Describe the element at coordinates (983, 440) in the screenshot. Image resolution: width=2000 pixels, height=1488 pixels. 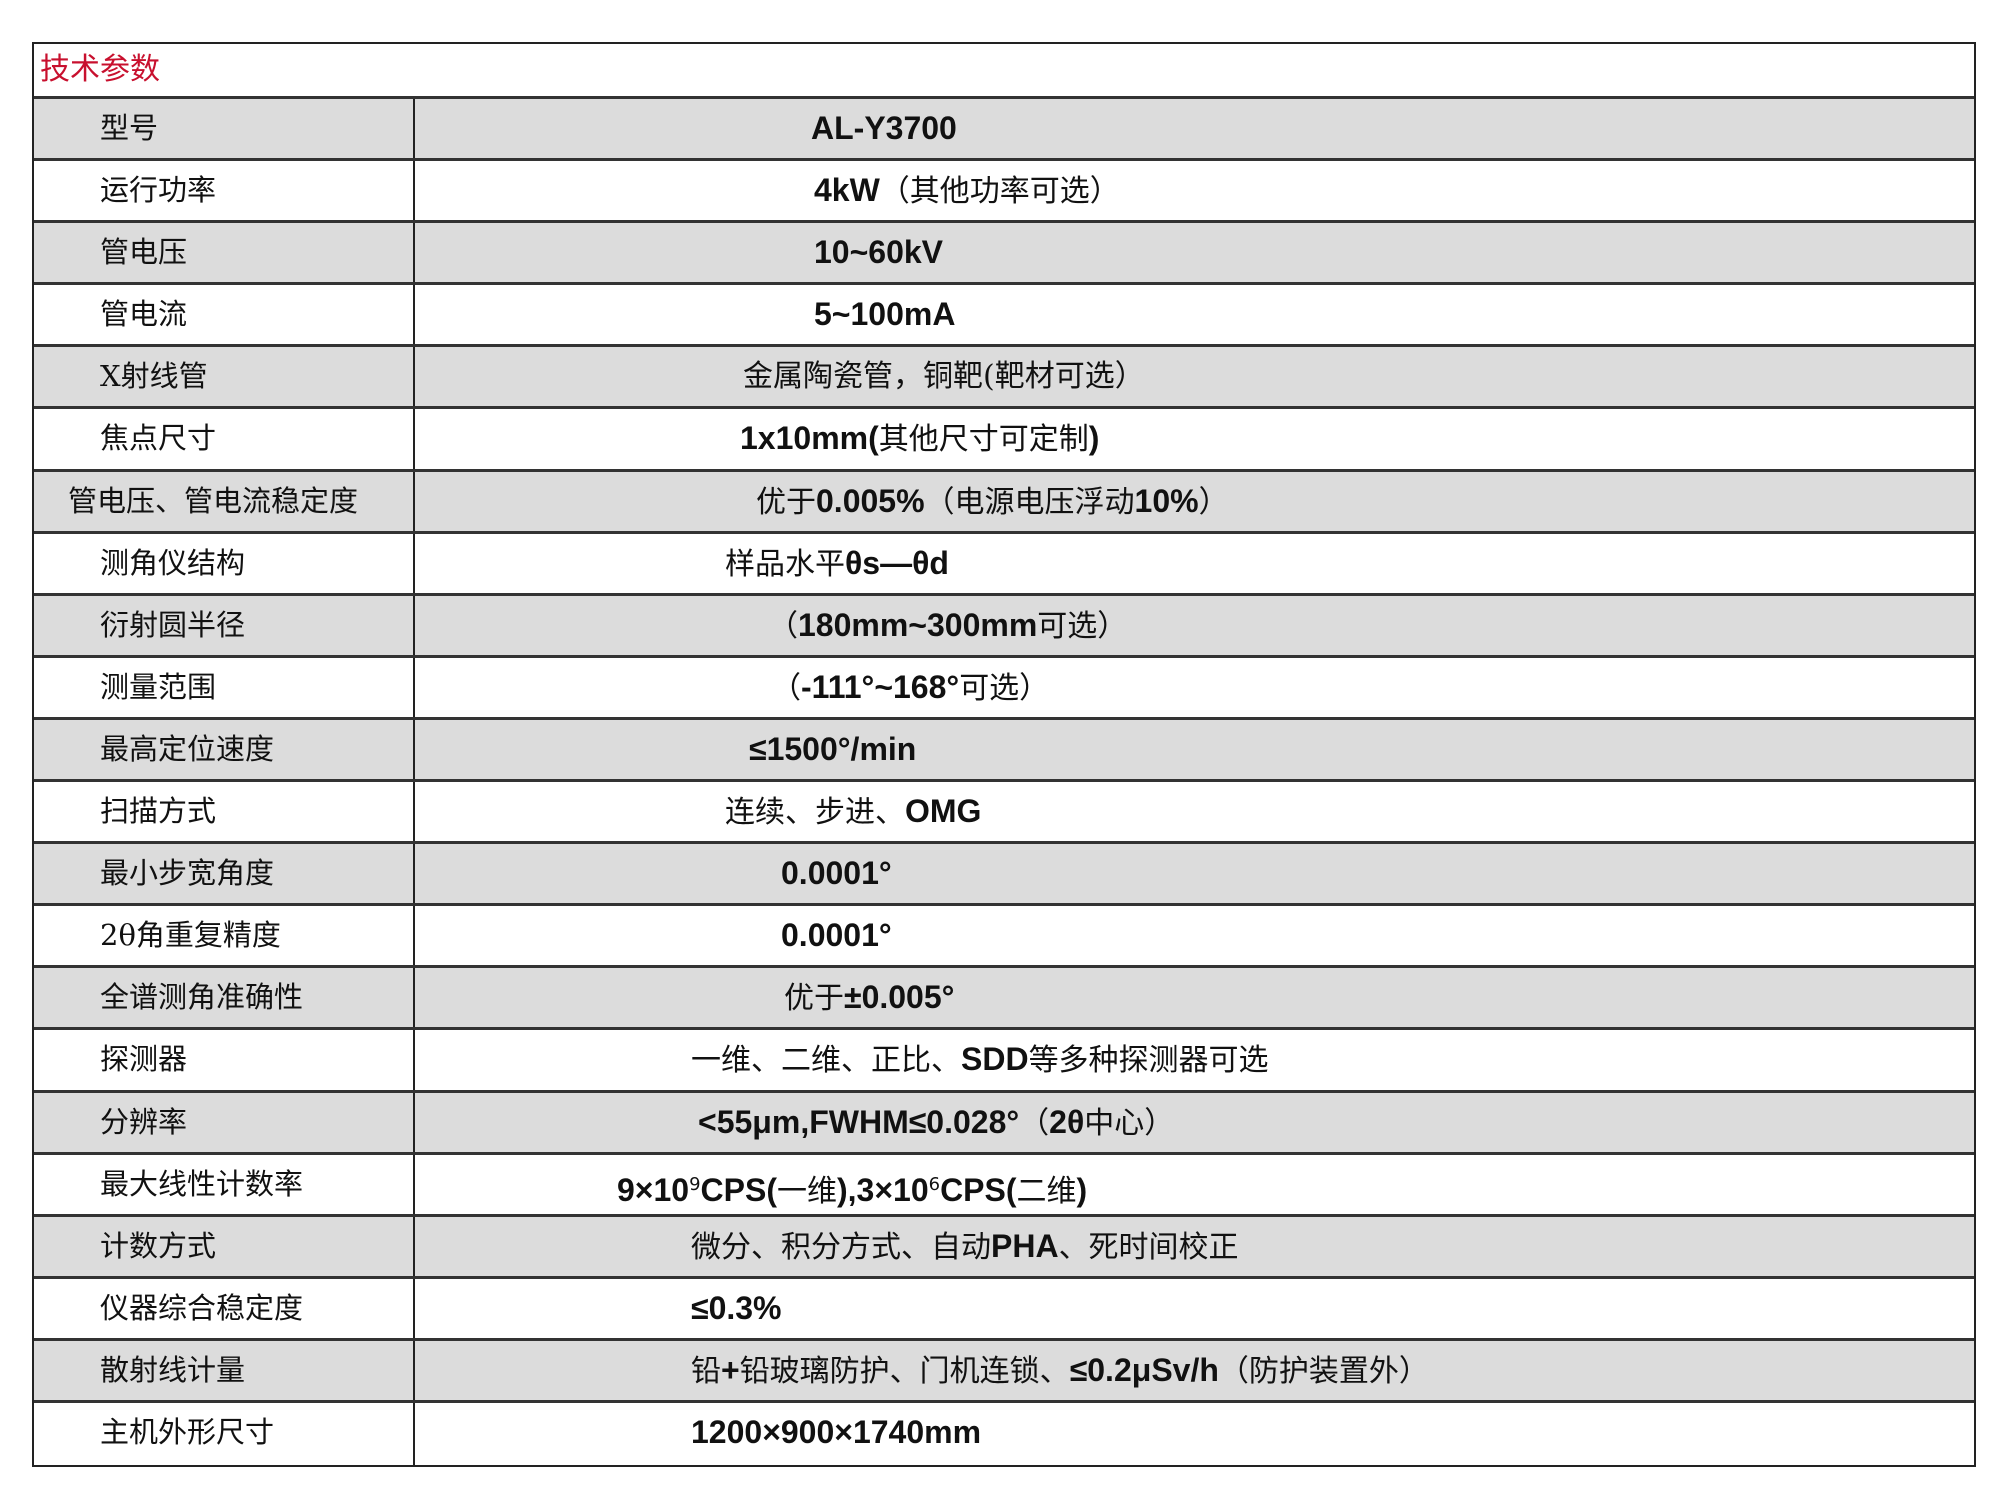
I see `value-segment: 其他尺寸可定制` at that location.